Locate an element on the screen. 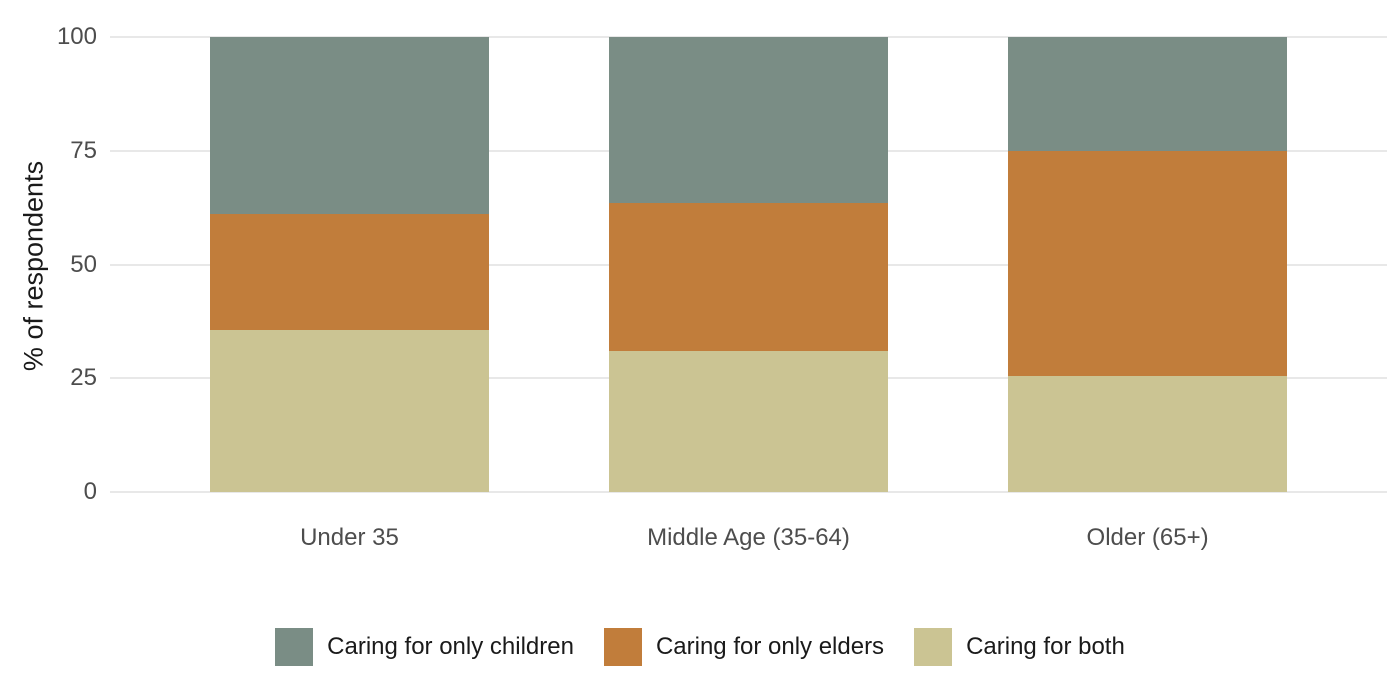 Image resolution: width=1400 pixels, height=700 pixels. x-tick-label-middle-age-35-64: Middle Age (35-64) is located at coordinates (748, 537).